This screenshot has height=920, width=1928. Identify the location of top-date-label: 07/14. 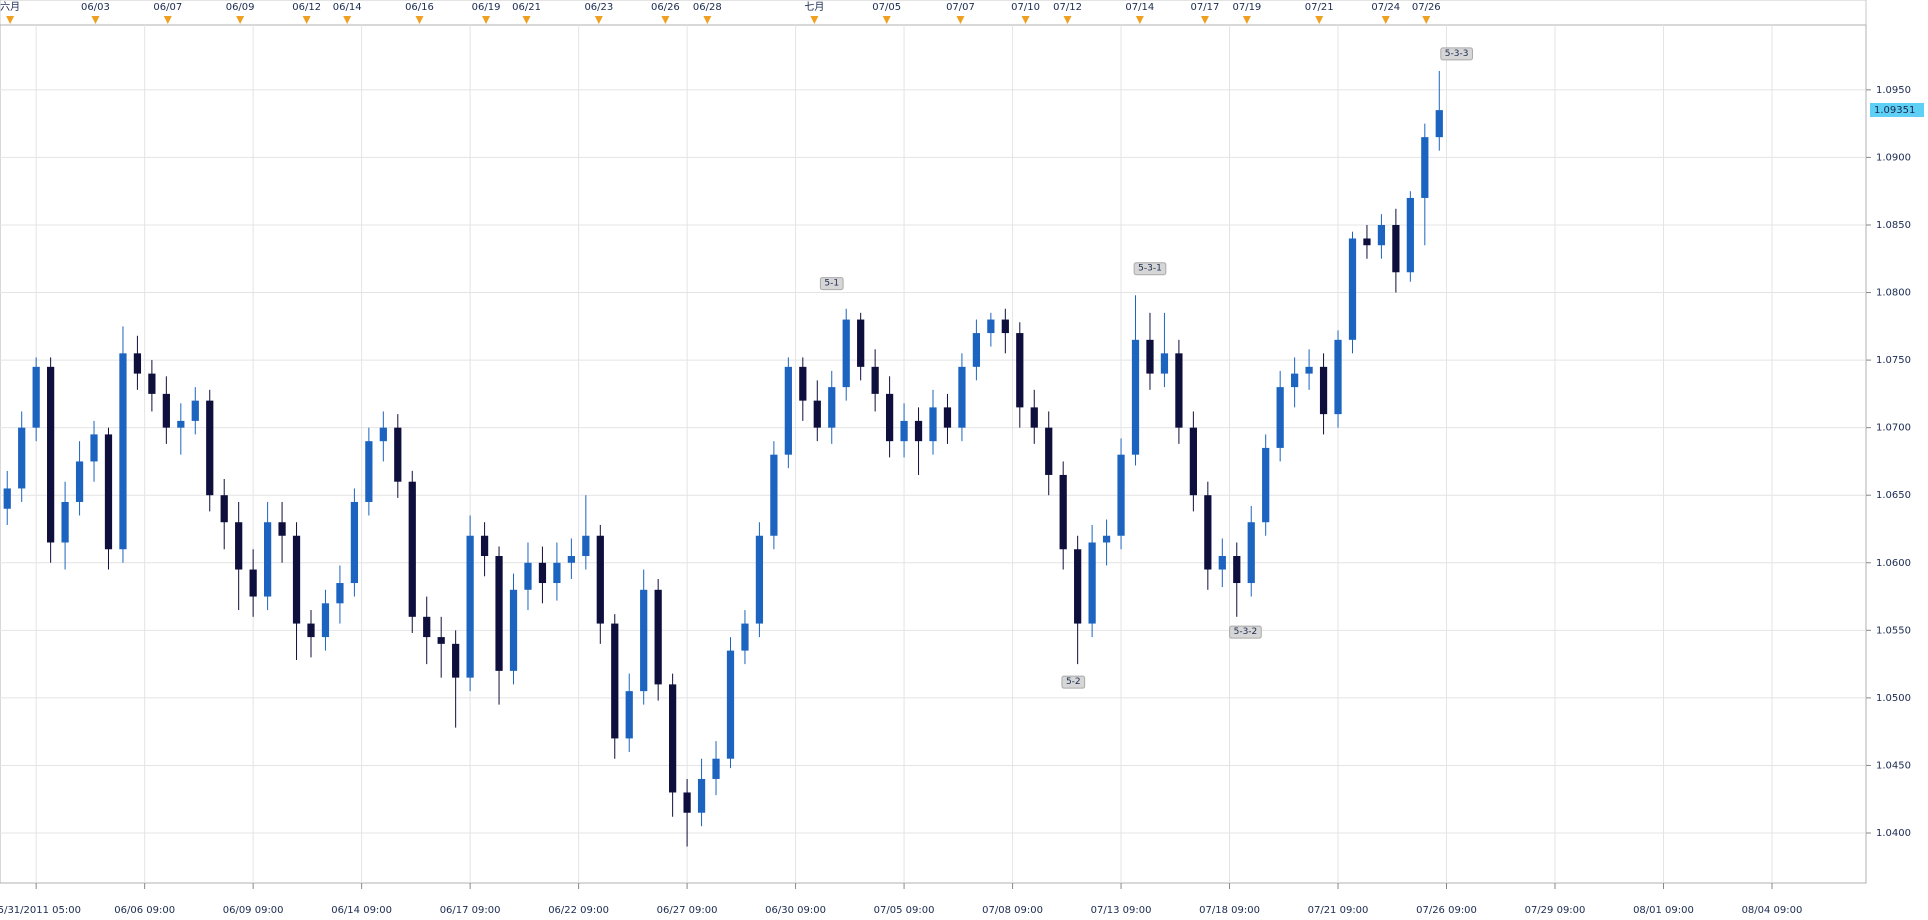
(1139, 7).